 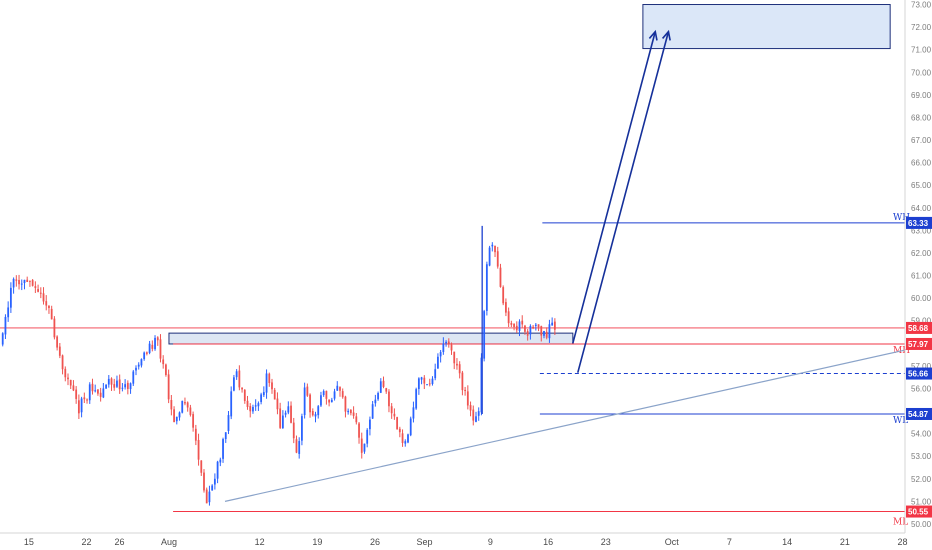 I want to click on x-tick-label: 9, so click(x=490, y=542).